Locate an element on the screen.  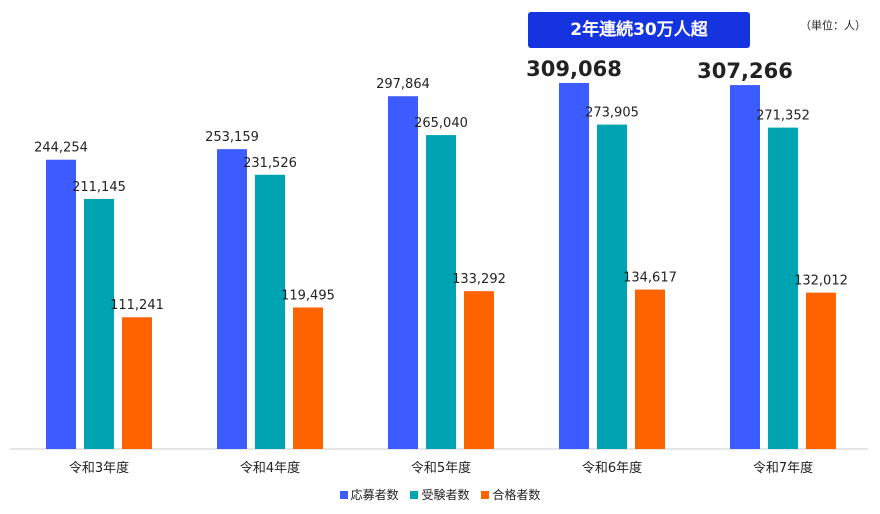
data-label: 231,526 is located at coordinates (270, 163).